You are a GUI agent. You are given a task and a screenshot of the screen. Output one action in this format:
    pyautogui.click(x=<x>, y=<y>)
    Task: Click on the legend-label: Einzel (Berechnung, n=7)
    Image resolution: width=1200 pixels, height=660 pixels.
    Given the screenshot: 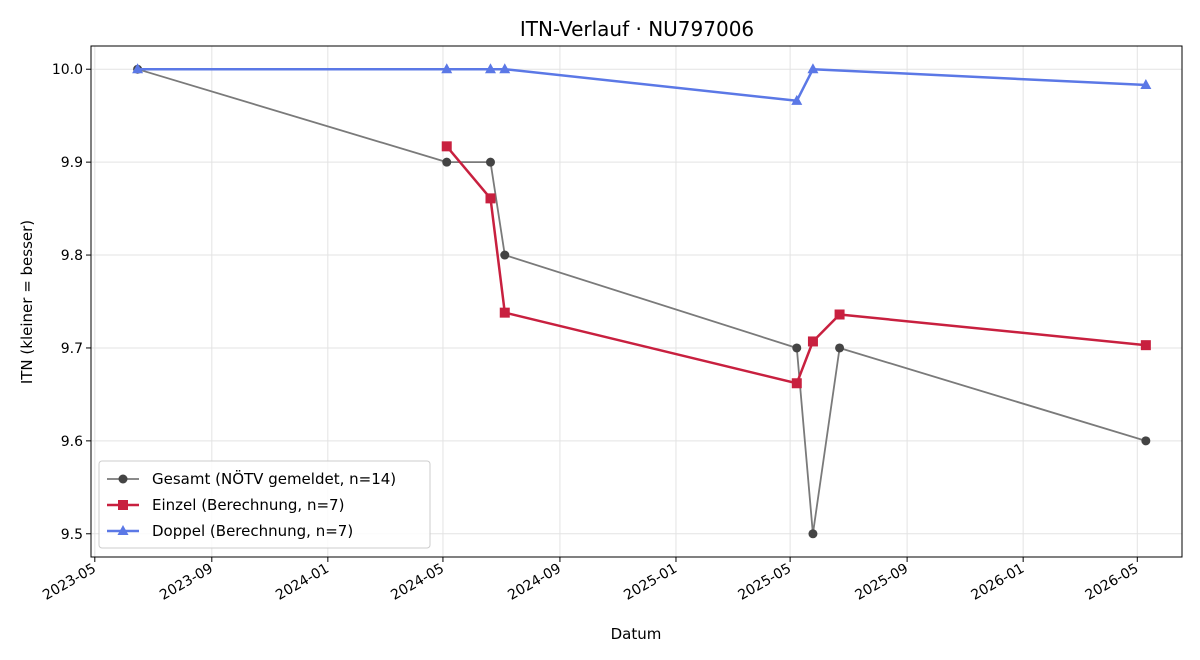 What is the action you would take?
    pyautogui.click(x=248, y=505)
    